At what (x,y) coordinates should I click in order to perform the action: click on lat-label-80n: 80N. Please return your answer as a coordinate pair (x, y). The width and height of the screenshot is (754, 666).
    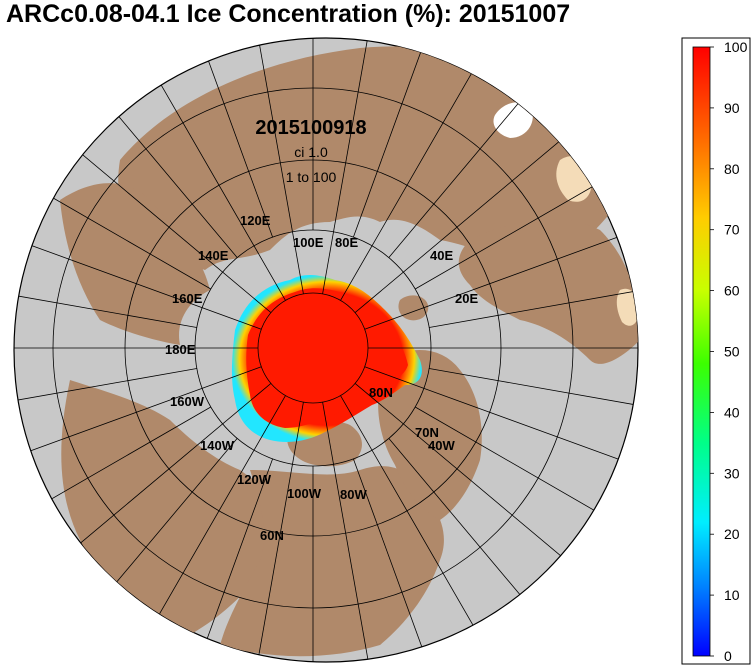
    Looking at the image, I should click on (381, 392).